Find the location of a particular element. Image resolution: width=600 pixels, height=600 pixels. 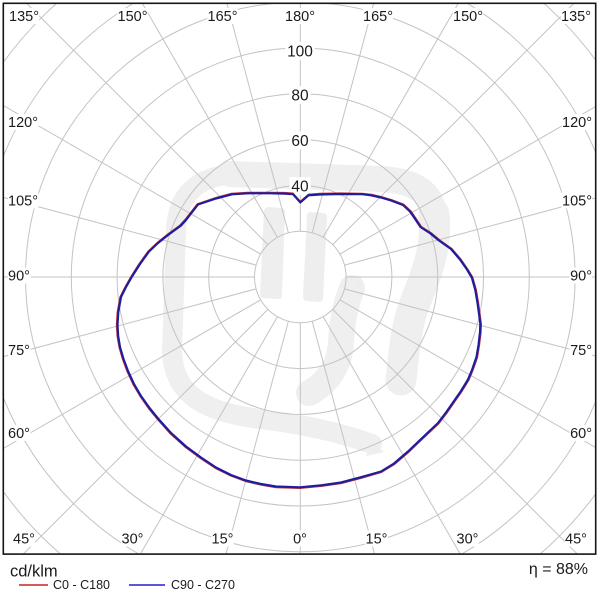

svg-text: 0° is located at coordinates (300, 540).